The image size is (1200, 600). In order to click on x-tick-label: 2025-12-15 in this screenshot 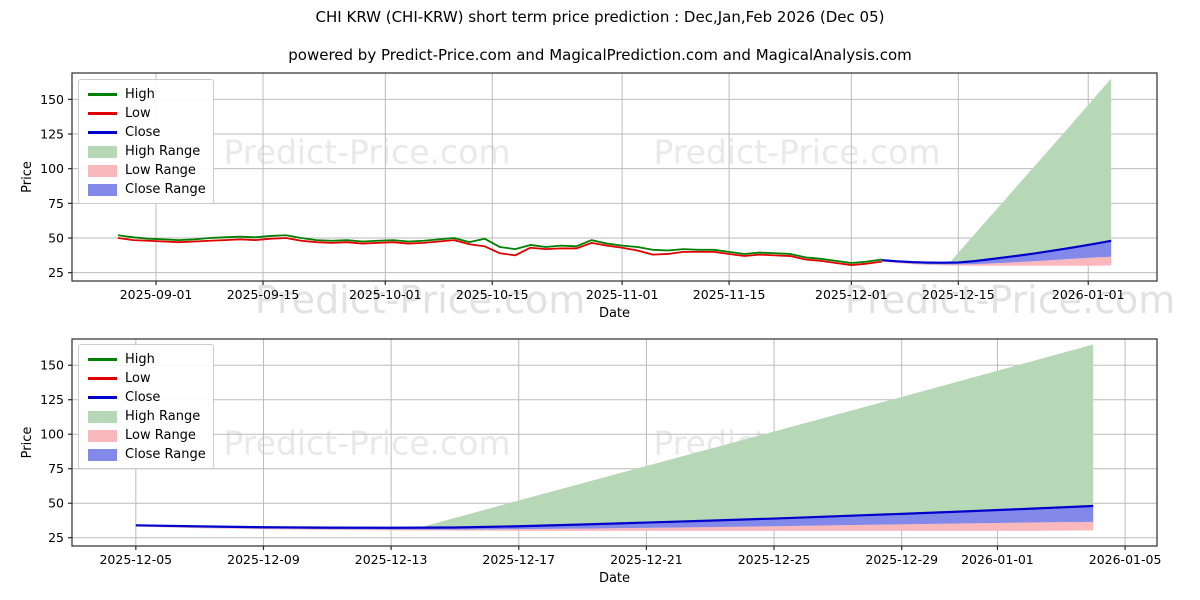, I will do `click(958, 294)`.